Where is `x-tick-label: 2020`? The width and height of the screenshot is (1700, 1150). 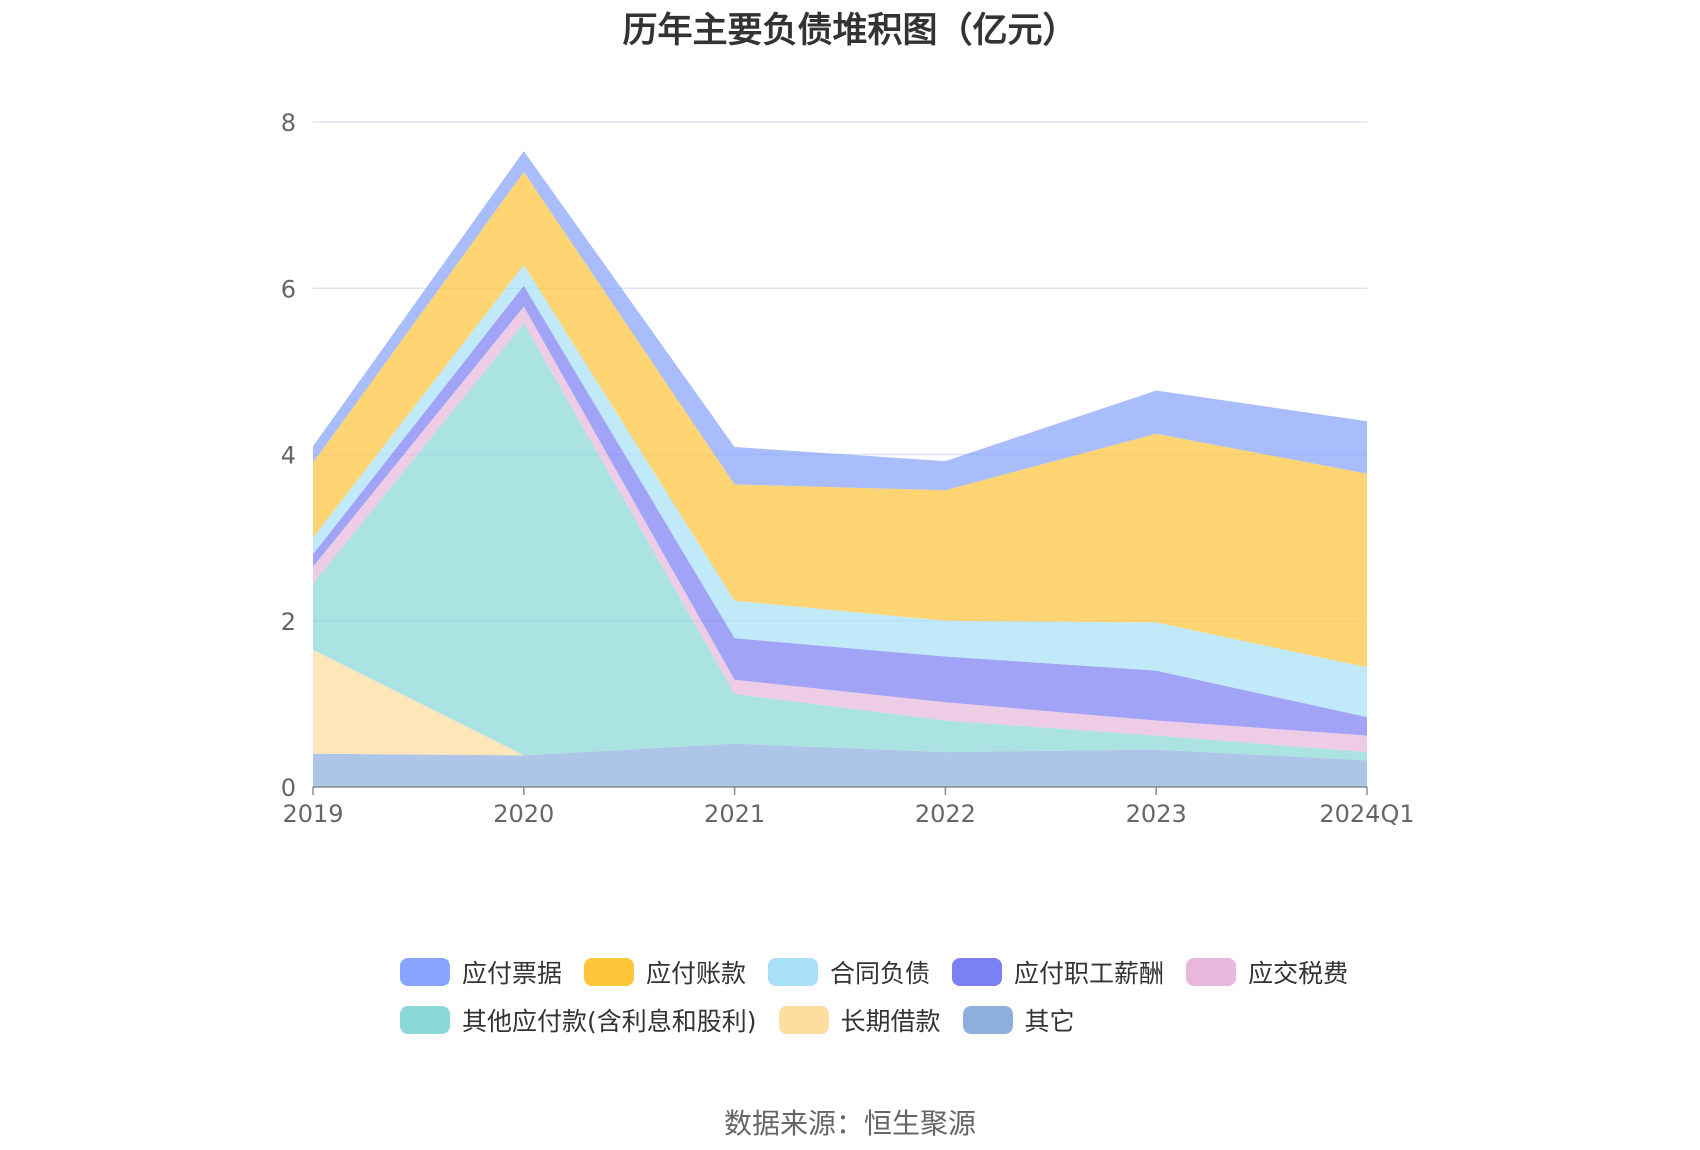 x-tick-label: 2020 is located at coordinates (523, 814).